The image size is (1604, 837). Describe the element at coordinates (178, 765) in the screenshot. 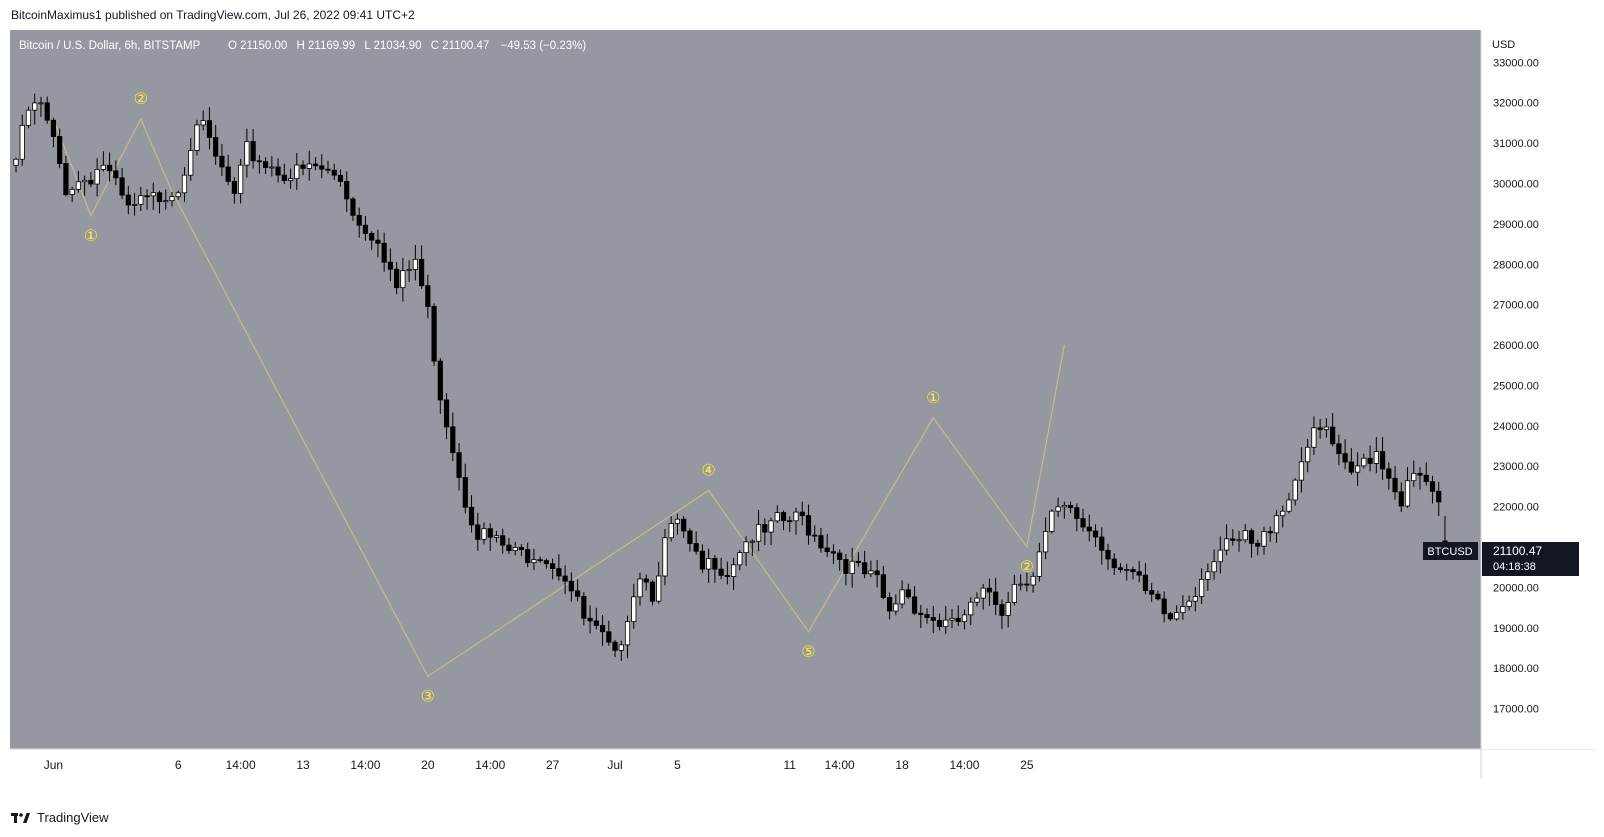

I see `time-tick-label: 6` at that location.